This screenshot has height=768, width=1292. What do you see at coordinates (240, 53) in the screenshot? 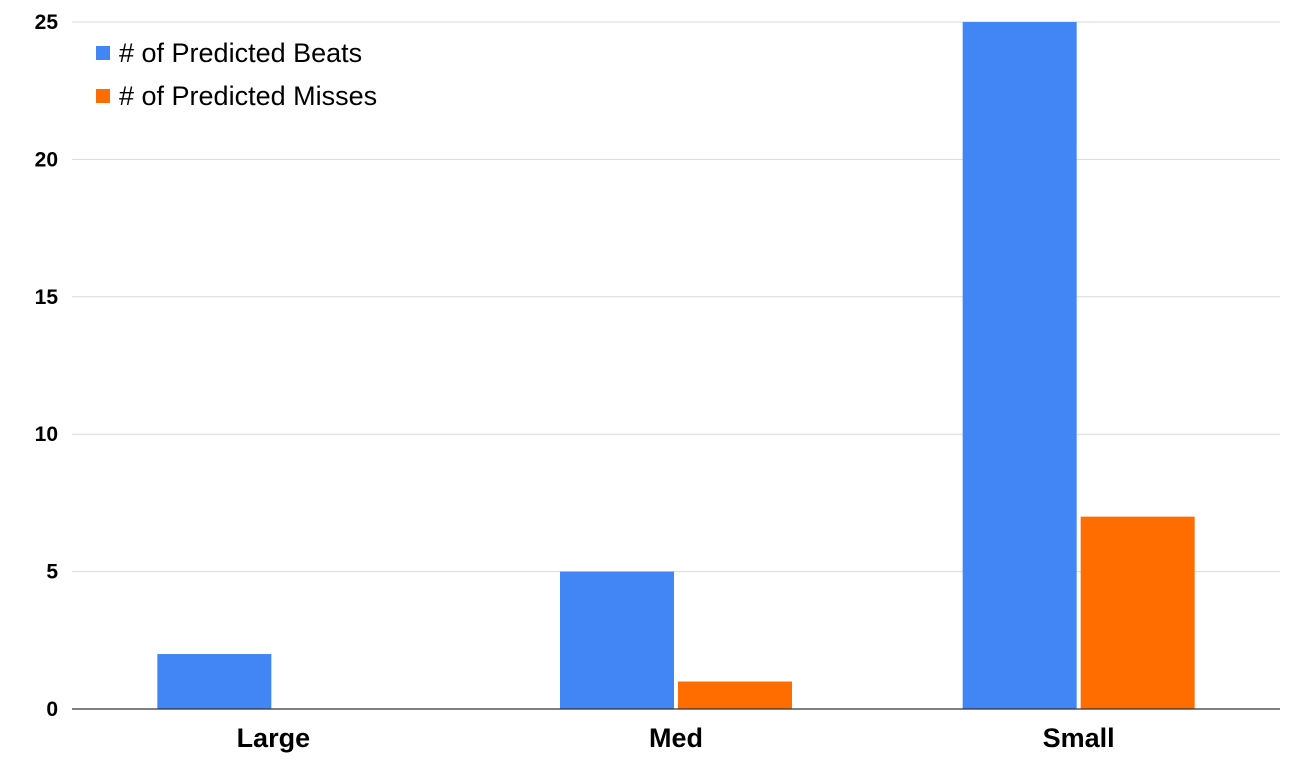
I see `legend-label: # of Predicted Beats` at bounding box center [240, 53].